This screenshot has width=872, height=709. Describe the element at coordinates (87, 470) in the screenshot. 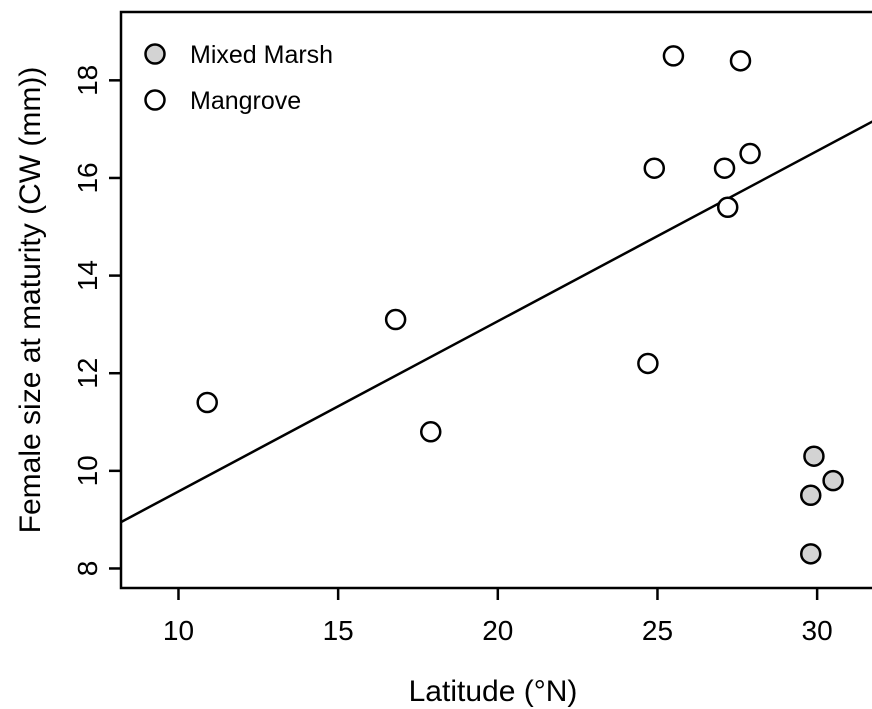

I see `y-tick-label: 10` at that location.